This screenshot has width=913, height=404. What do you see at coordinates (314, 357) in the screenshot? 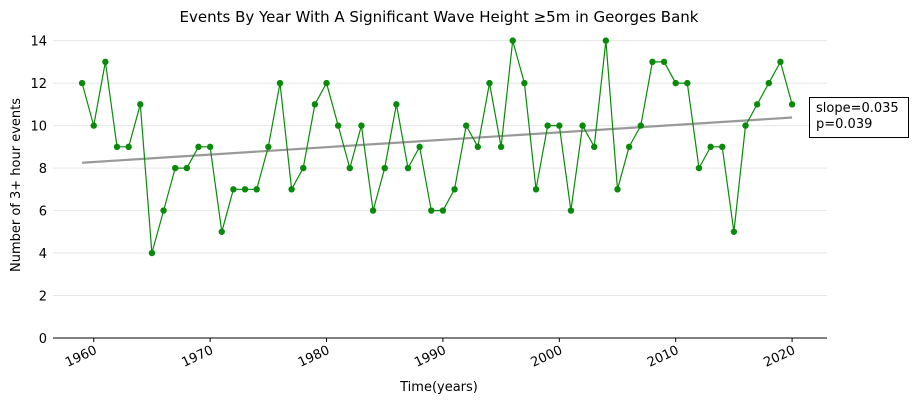
I see `x-tick-label: 1980` at bounding box center [314, 357].